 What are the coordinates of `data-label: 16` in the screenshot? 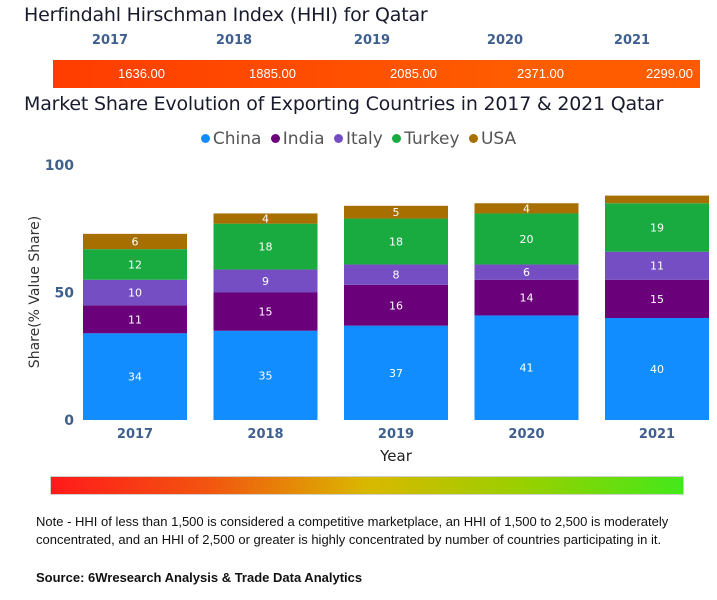 It's located at (396, 305).